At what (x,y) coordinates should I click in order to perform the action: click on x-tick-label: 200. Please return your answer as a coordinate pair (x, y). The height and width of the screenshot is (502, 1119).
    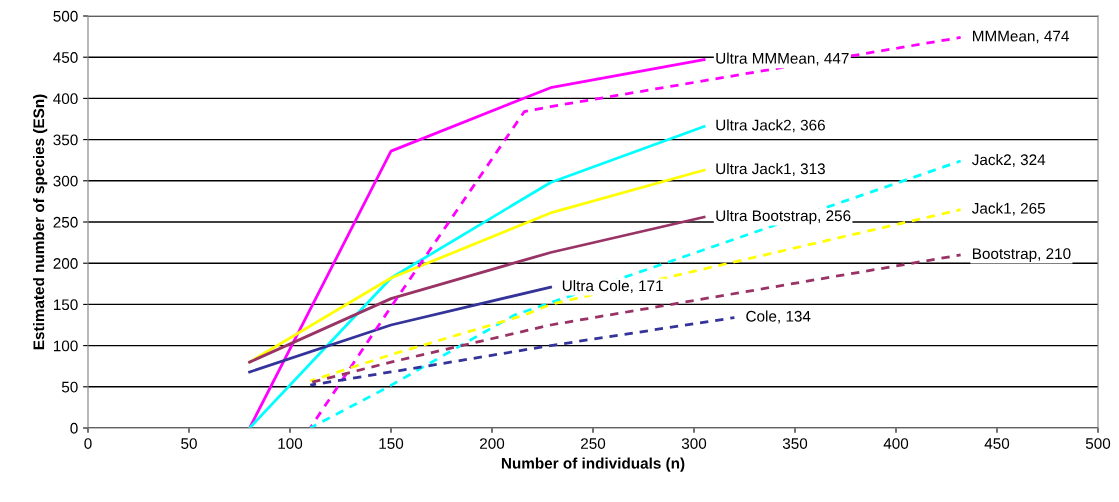
    Looking at the image, I should click on (492, 443).